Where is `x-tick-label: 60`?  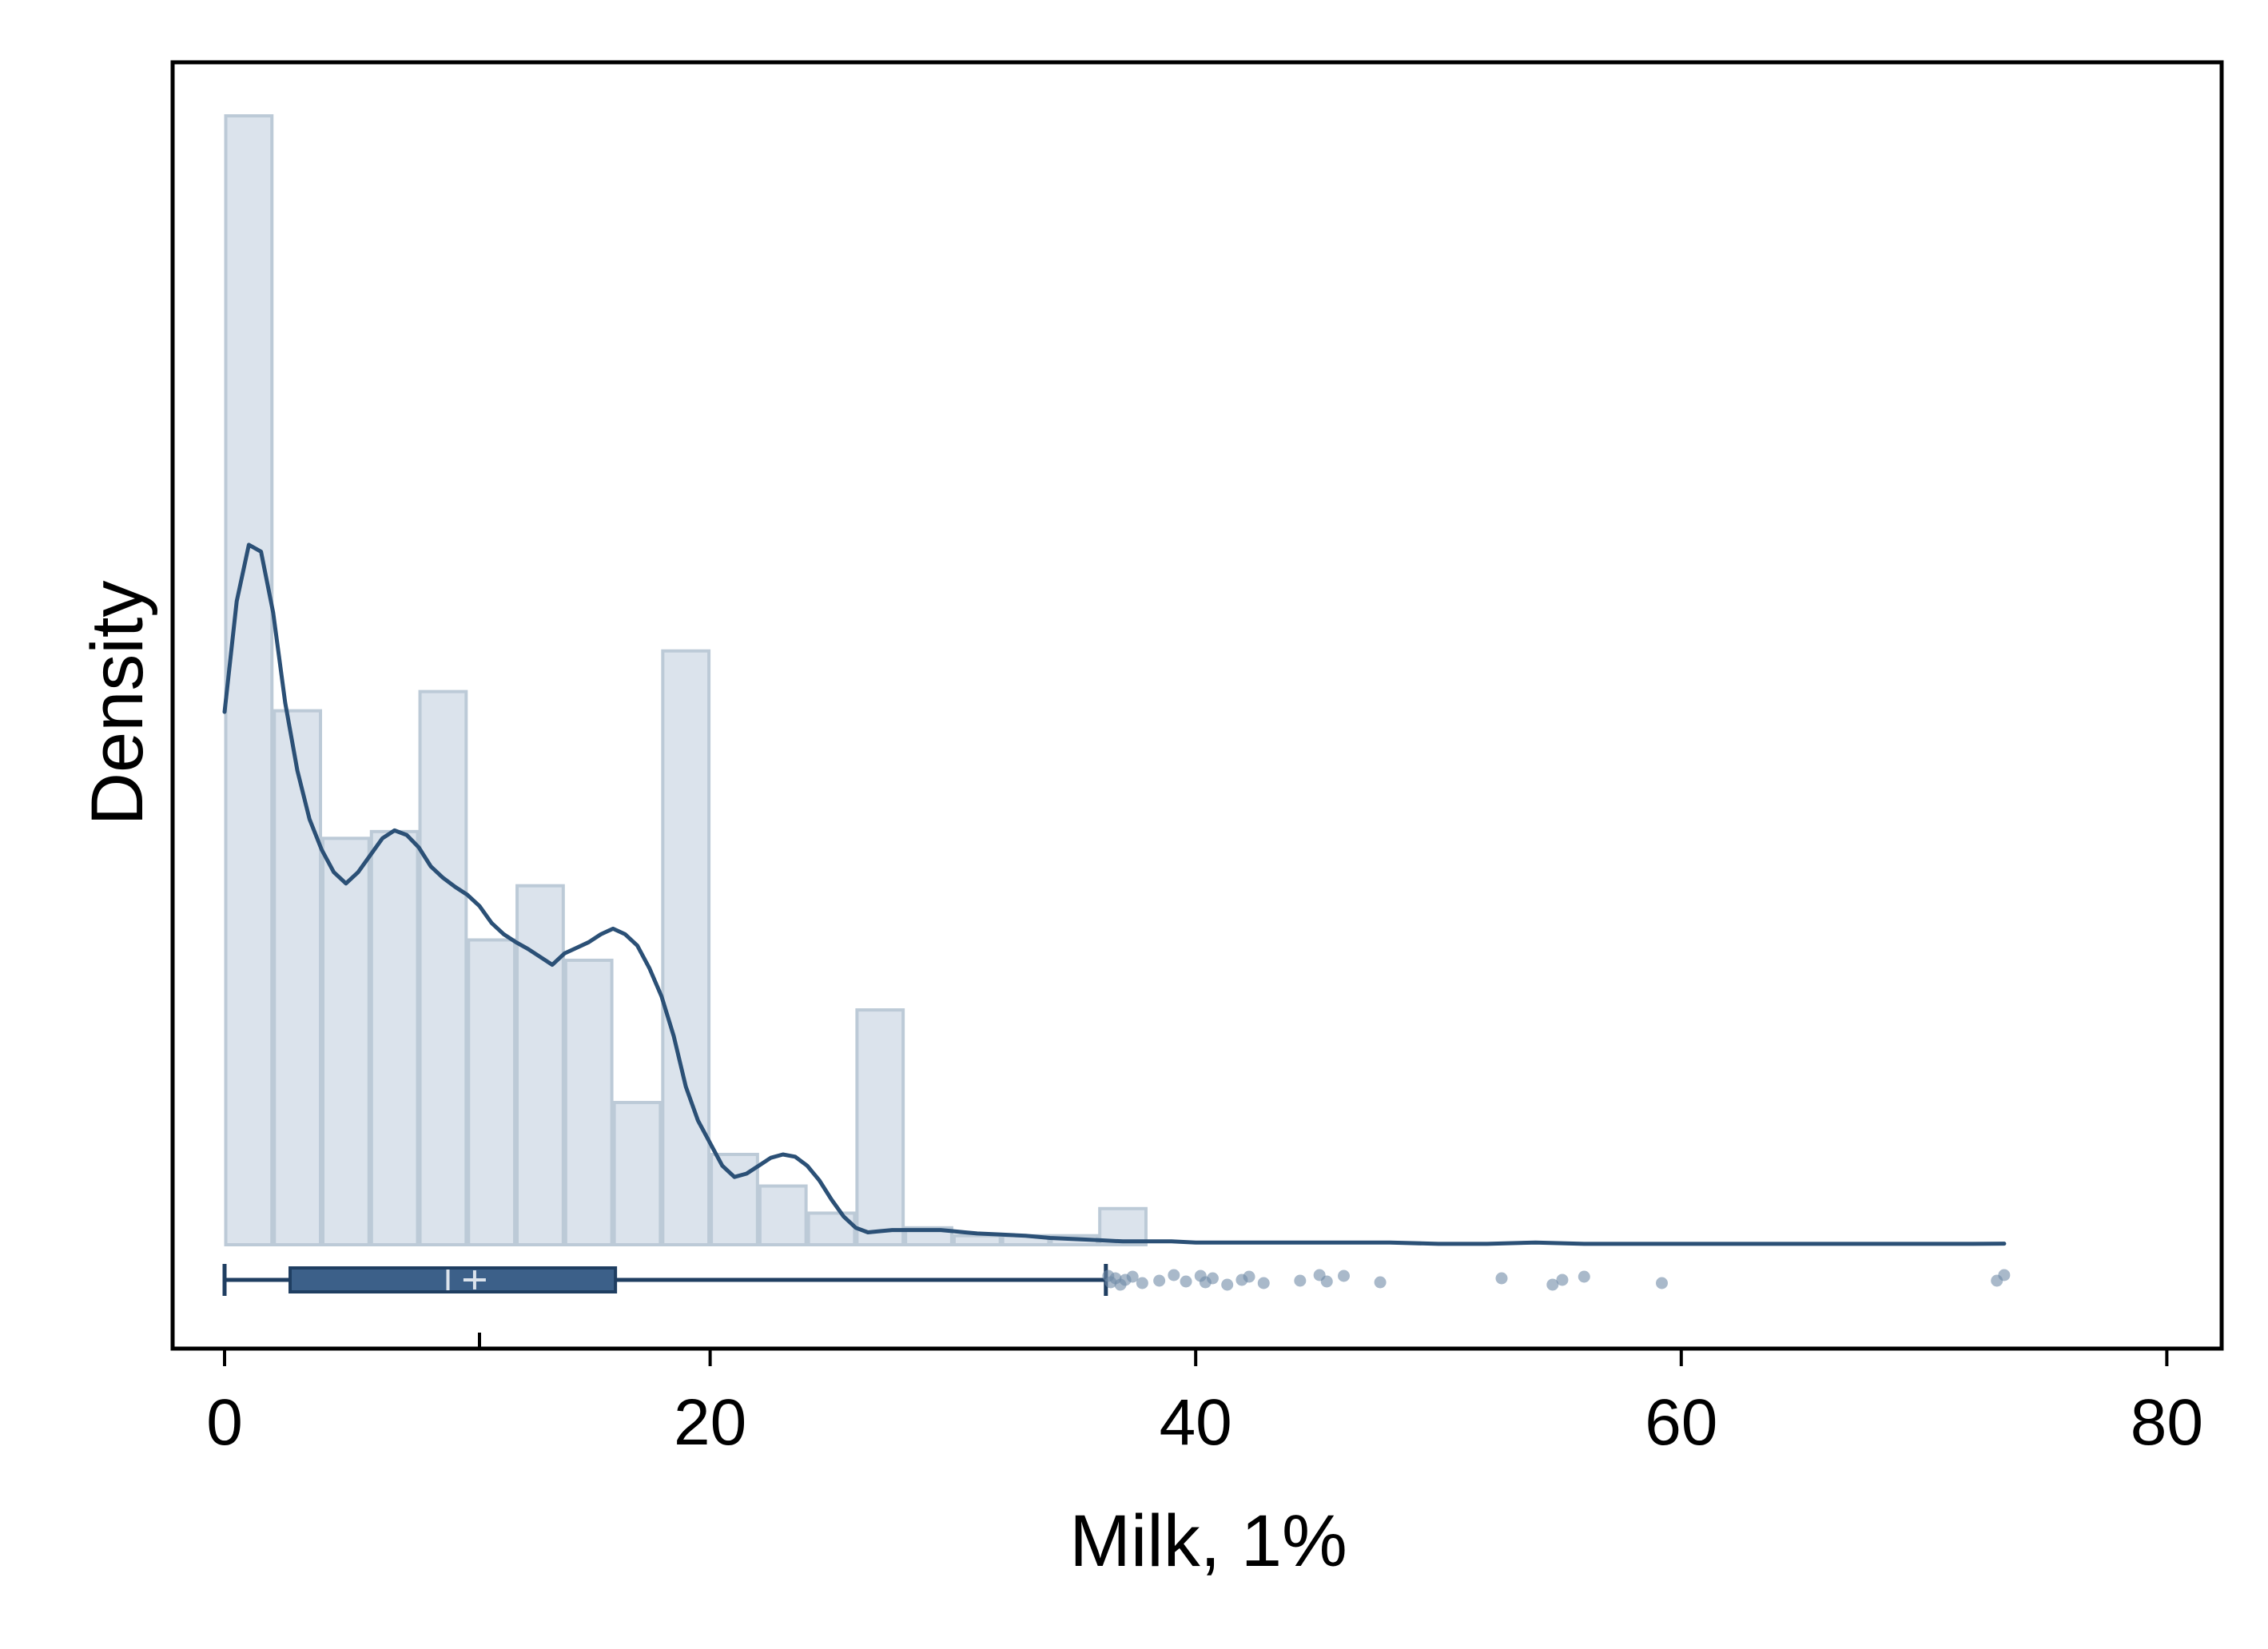 x-tick-label: 60 is located at coordinates (1681, 1422).